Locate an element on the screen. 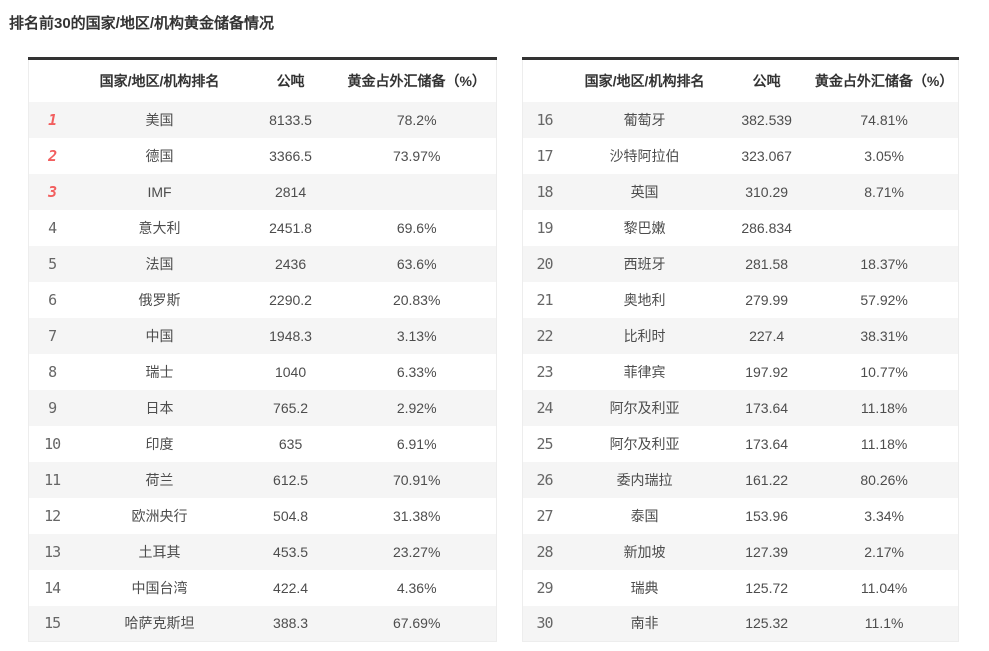  rank-cell: 10 is located at coordinates (52, 443).